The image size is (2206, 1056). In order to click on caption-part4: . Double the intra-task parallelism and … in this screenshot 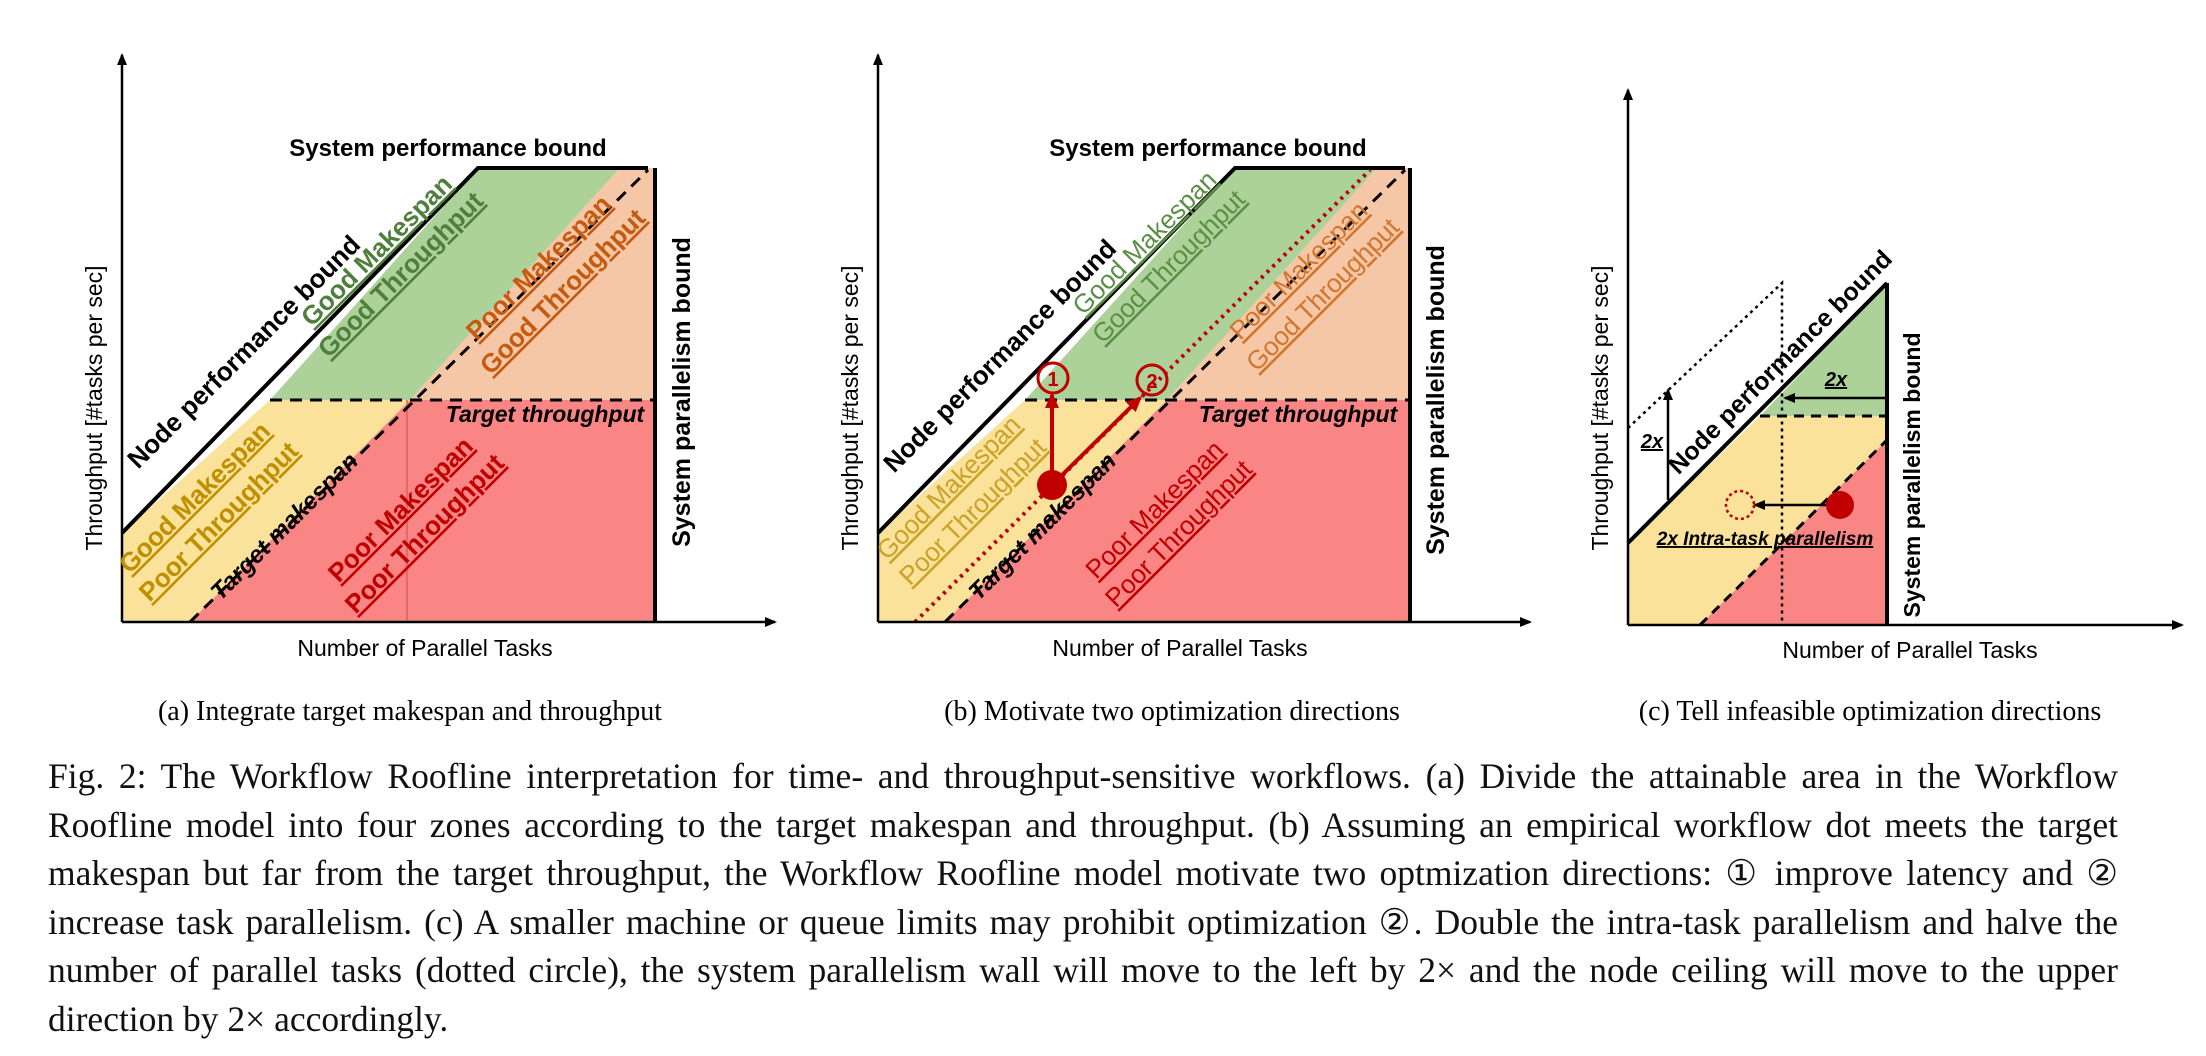, I will do `click(1083, 970)`.